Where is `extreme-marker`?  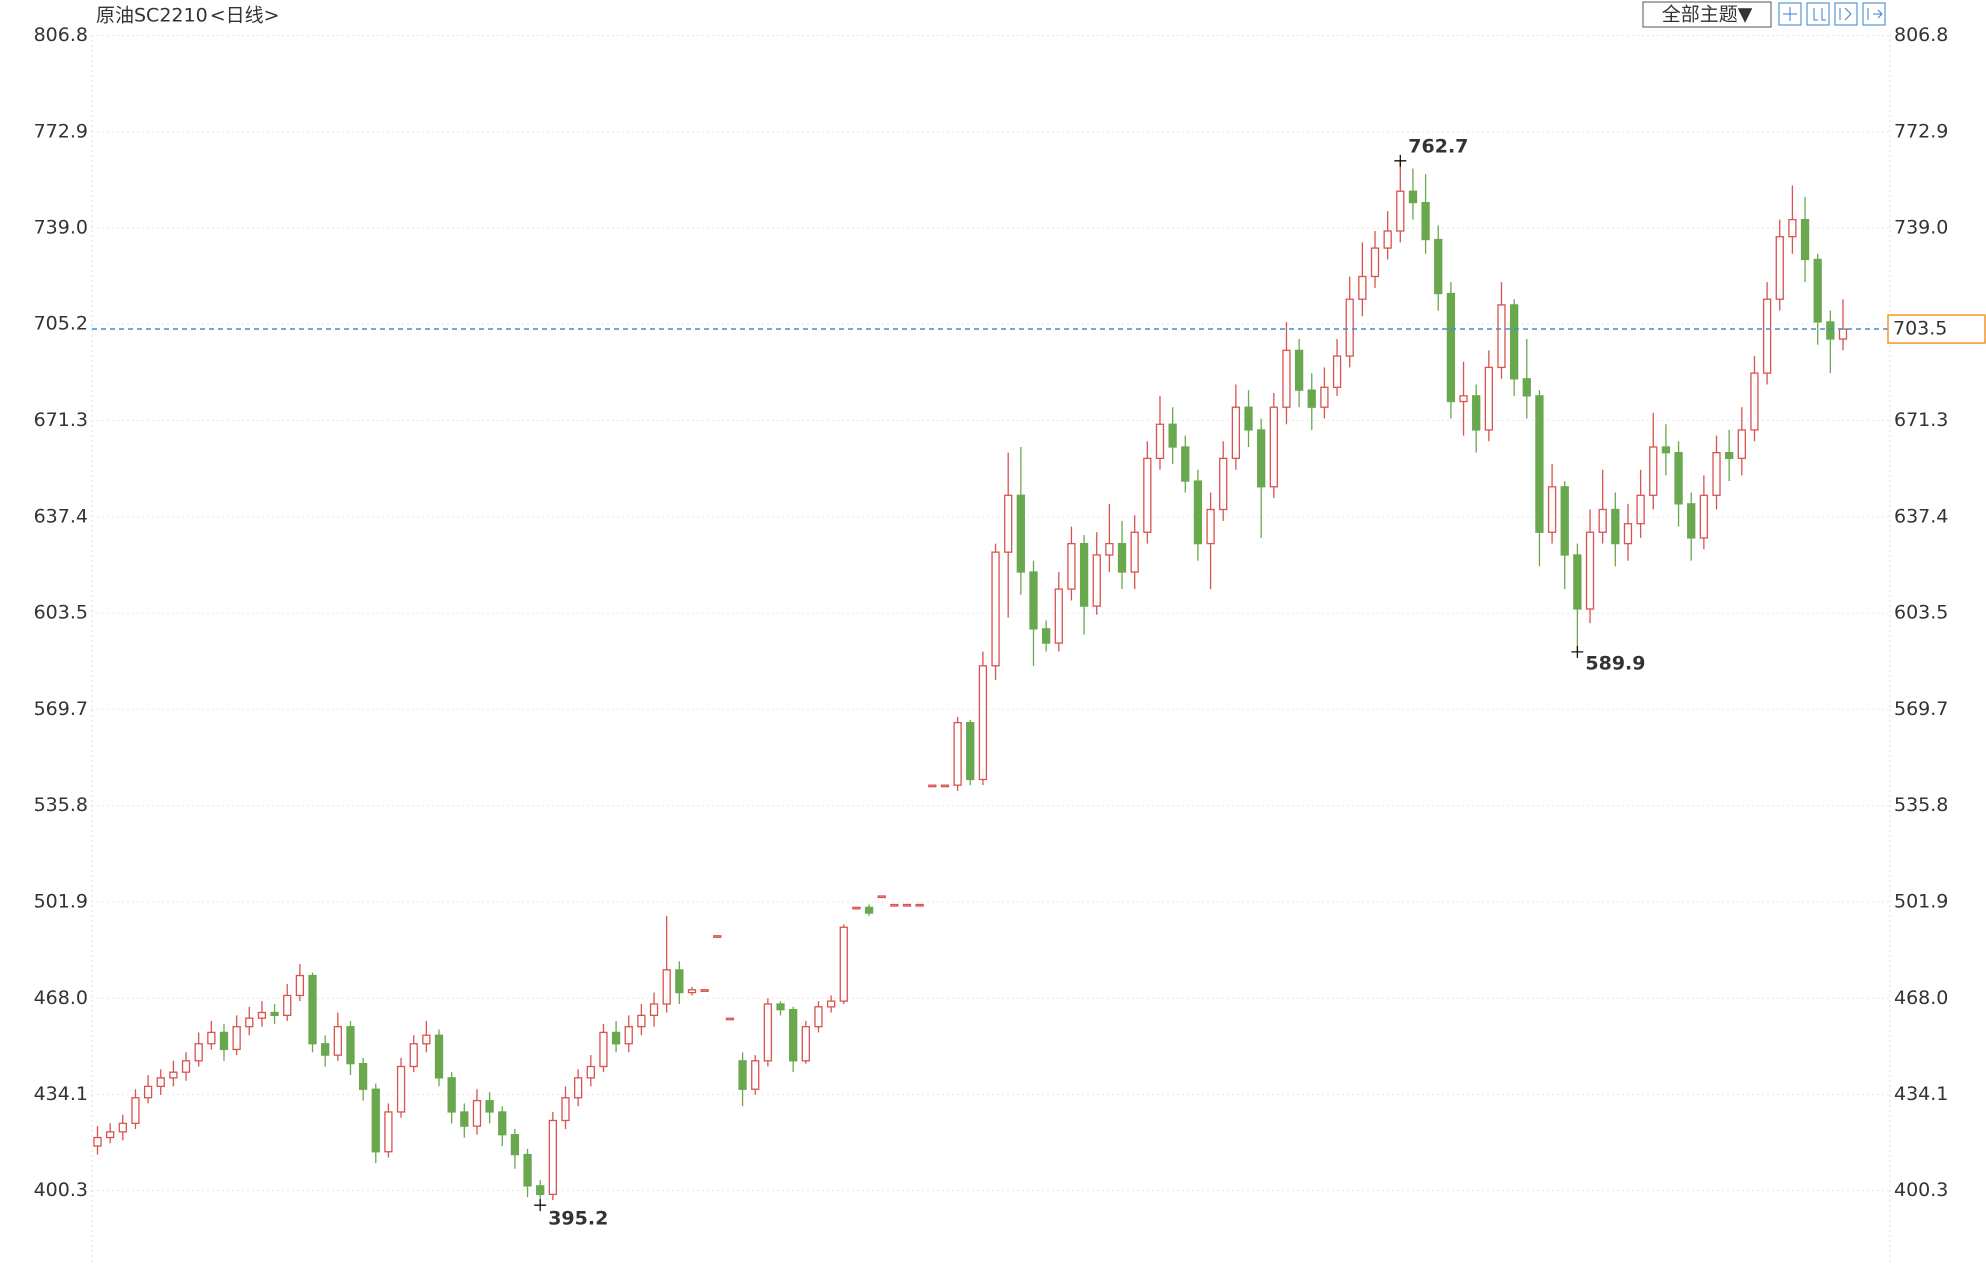
extreme-marker is located at coordinates (1577, 651).